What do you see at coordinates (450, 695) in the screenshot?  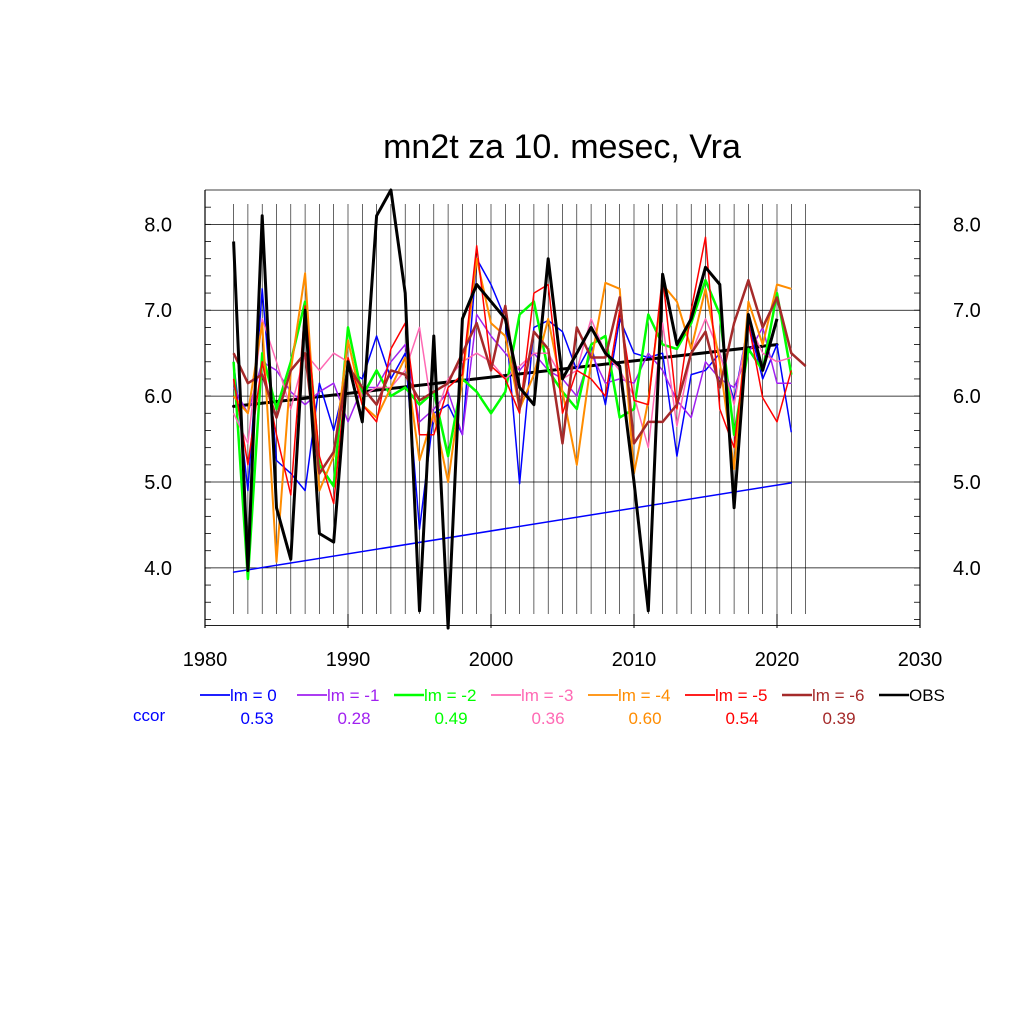 I see `legend-label: lm = -2` at bounding box center [450, 695].